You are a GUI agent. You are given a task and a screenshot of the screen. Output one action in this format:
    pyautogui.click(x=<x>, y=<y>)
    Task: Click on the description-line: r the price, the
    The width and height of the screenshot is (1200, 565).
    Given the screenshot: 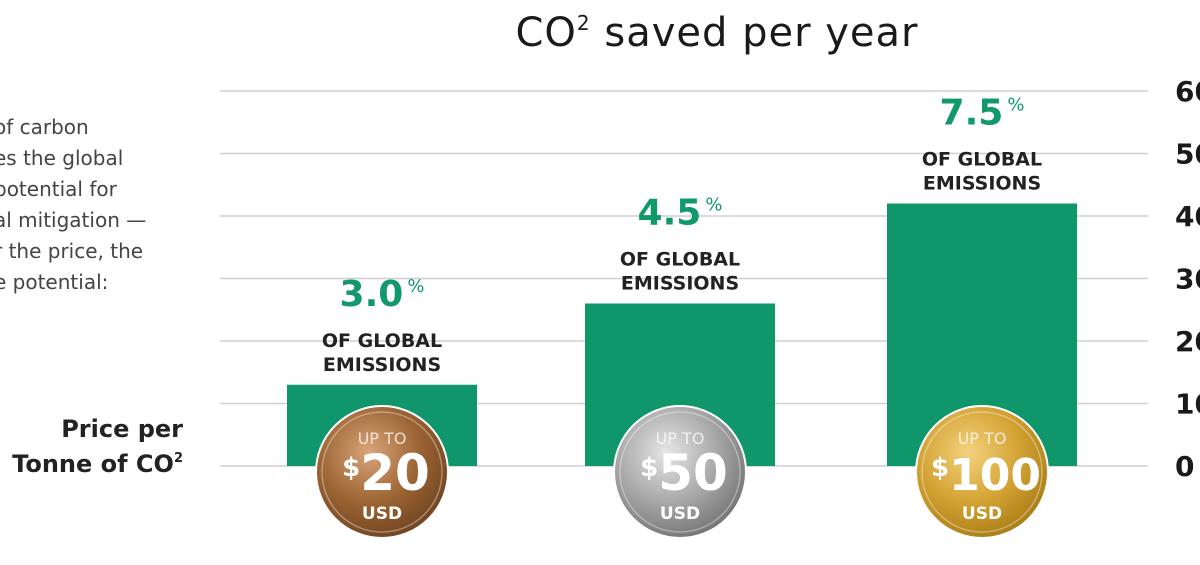 What is the action you would take?
    pyautogui.click(x=72, y=251)
    